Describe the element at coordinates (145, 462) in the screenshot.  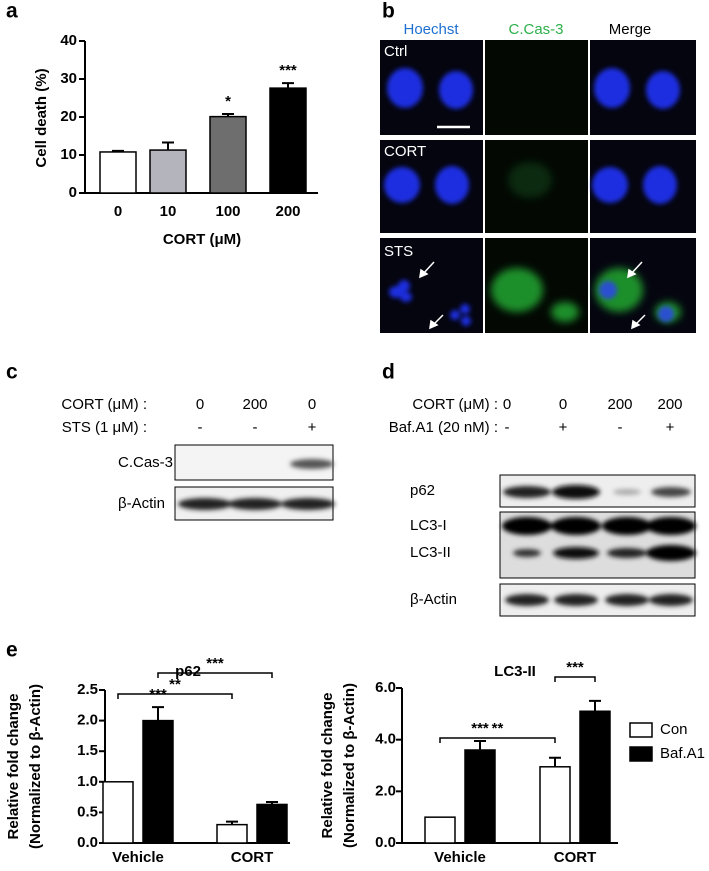
I see `band-label: C.Cas-3` at that location.